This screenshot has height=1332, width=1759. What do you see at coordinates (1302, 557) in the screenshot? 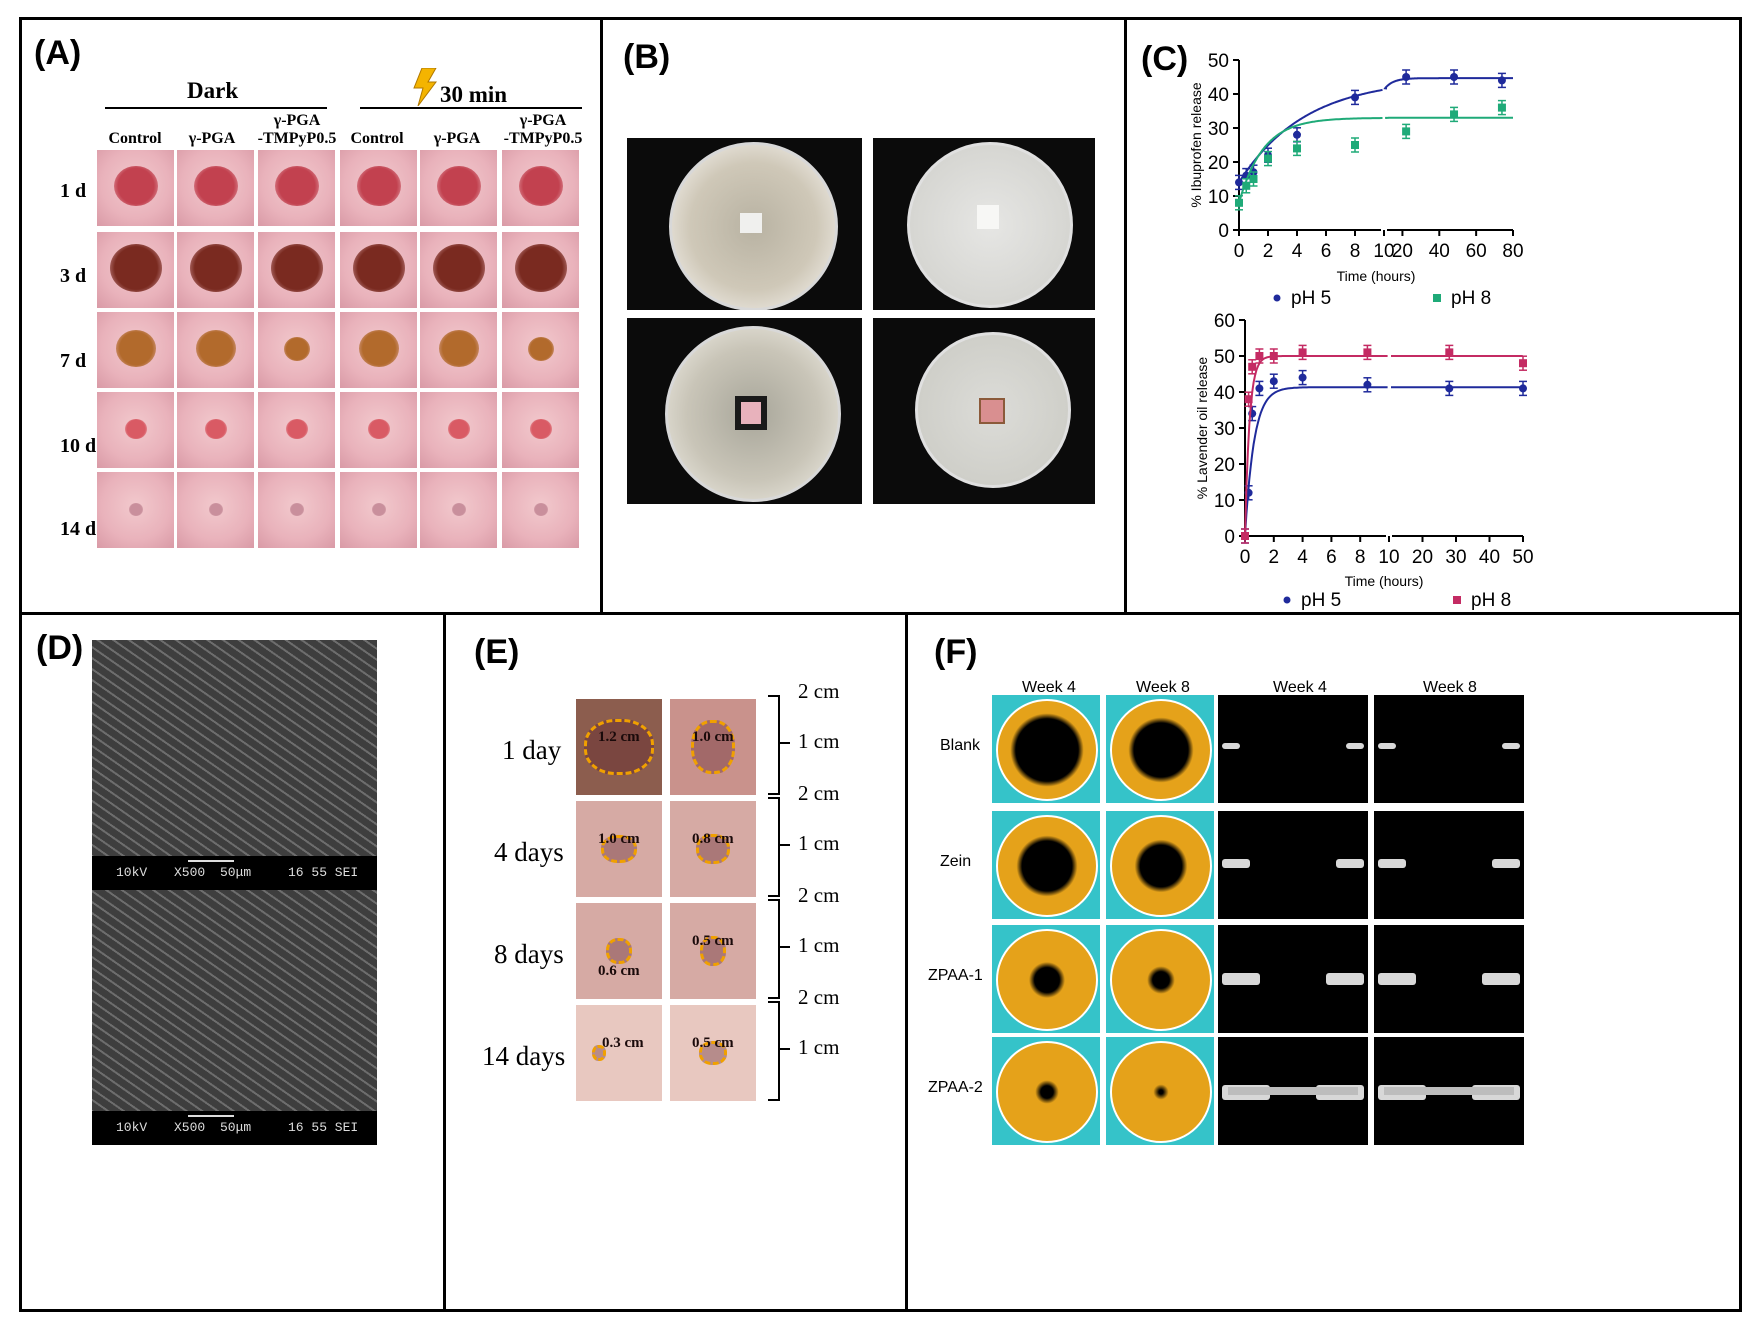
I see `x-tick-label: 4` at bounding box center [1302, 557].